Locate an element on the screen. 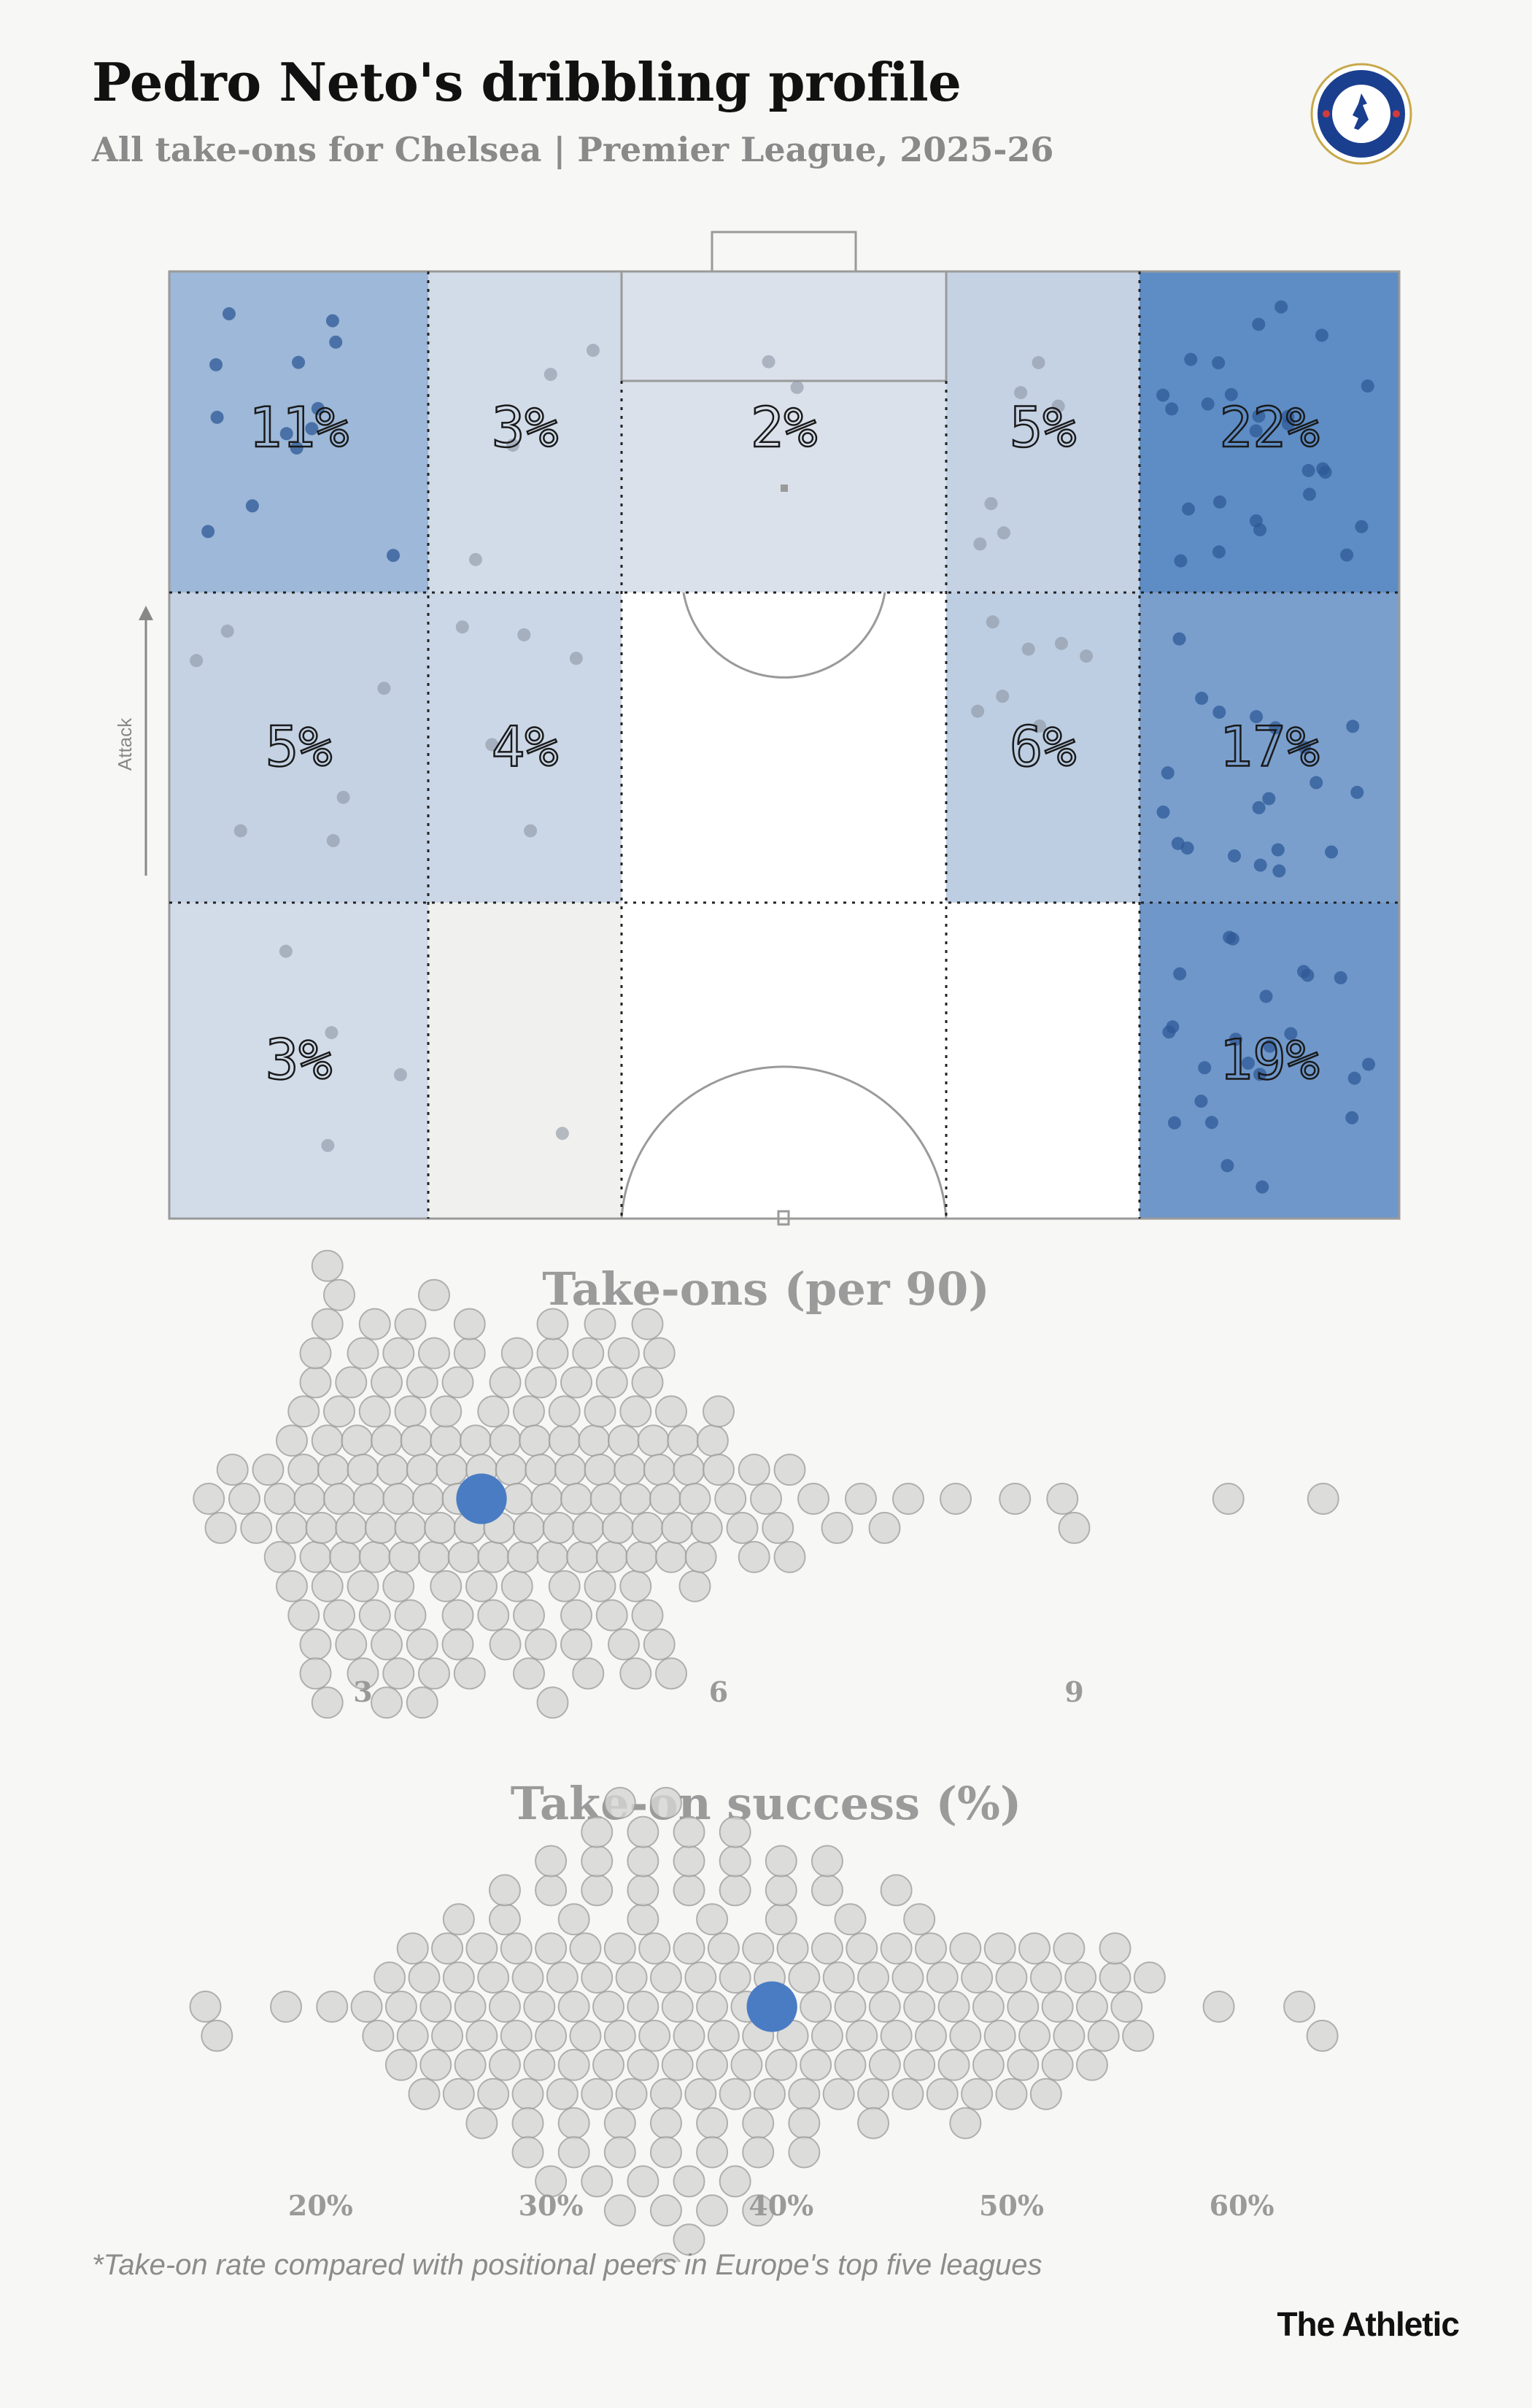 The image size is (1532, 2408). zone-r0-c4 is located at coordinates (1269, 432).